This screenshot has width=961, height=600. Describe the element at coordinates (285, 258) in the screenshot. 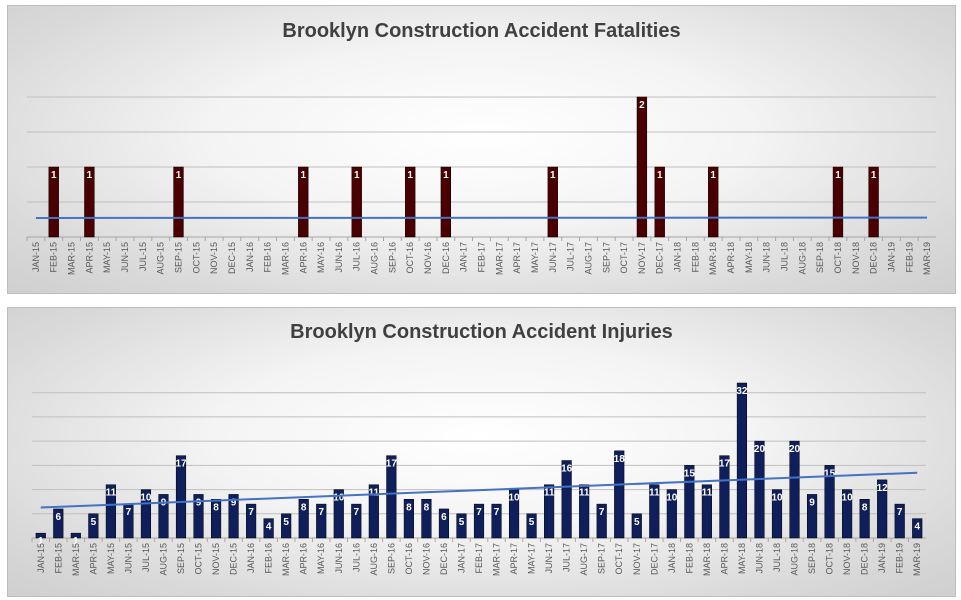

I see `fatalities-tick-label: MAR-16` at that location.